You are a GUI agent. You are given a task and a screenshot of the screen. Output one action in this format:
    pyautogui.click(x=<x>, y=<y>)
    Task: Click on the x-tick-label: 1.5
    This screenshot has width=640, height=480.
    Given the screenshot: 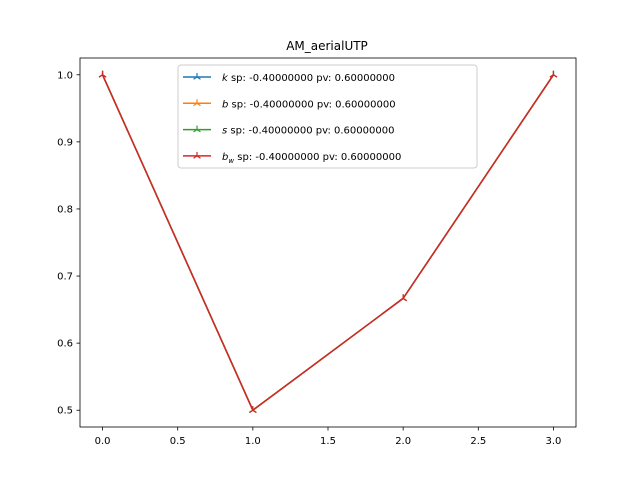 What is the action you would take?
    pyautogui.click(x=328, y=441)
    